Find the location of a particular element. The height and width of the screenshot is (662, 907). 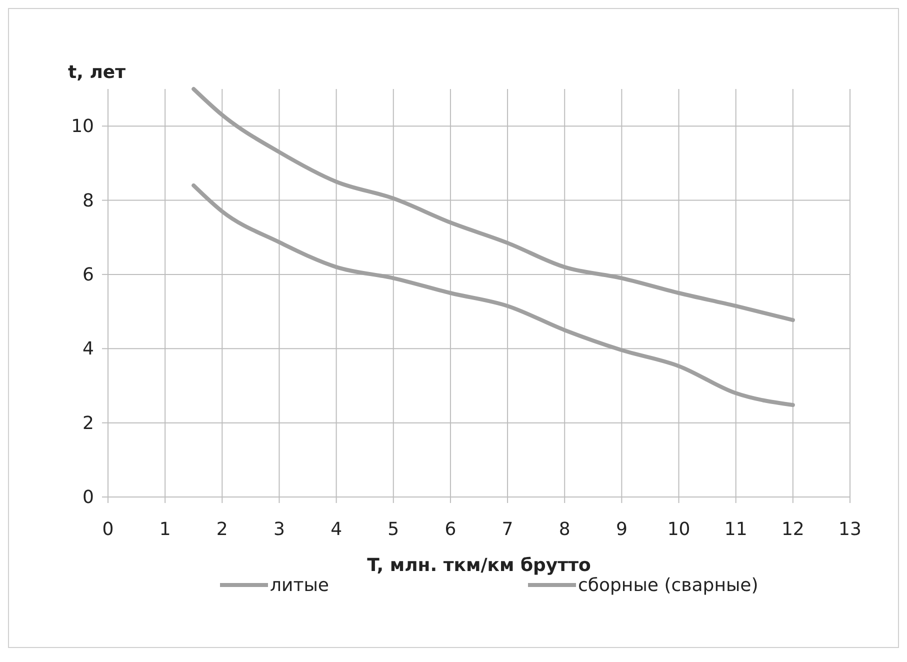

x-tick-label: 9 is located at coordinates (622, 529).